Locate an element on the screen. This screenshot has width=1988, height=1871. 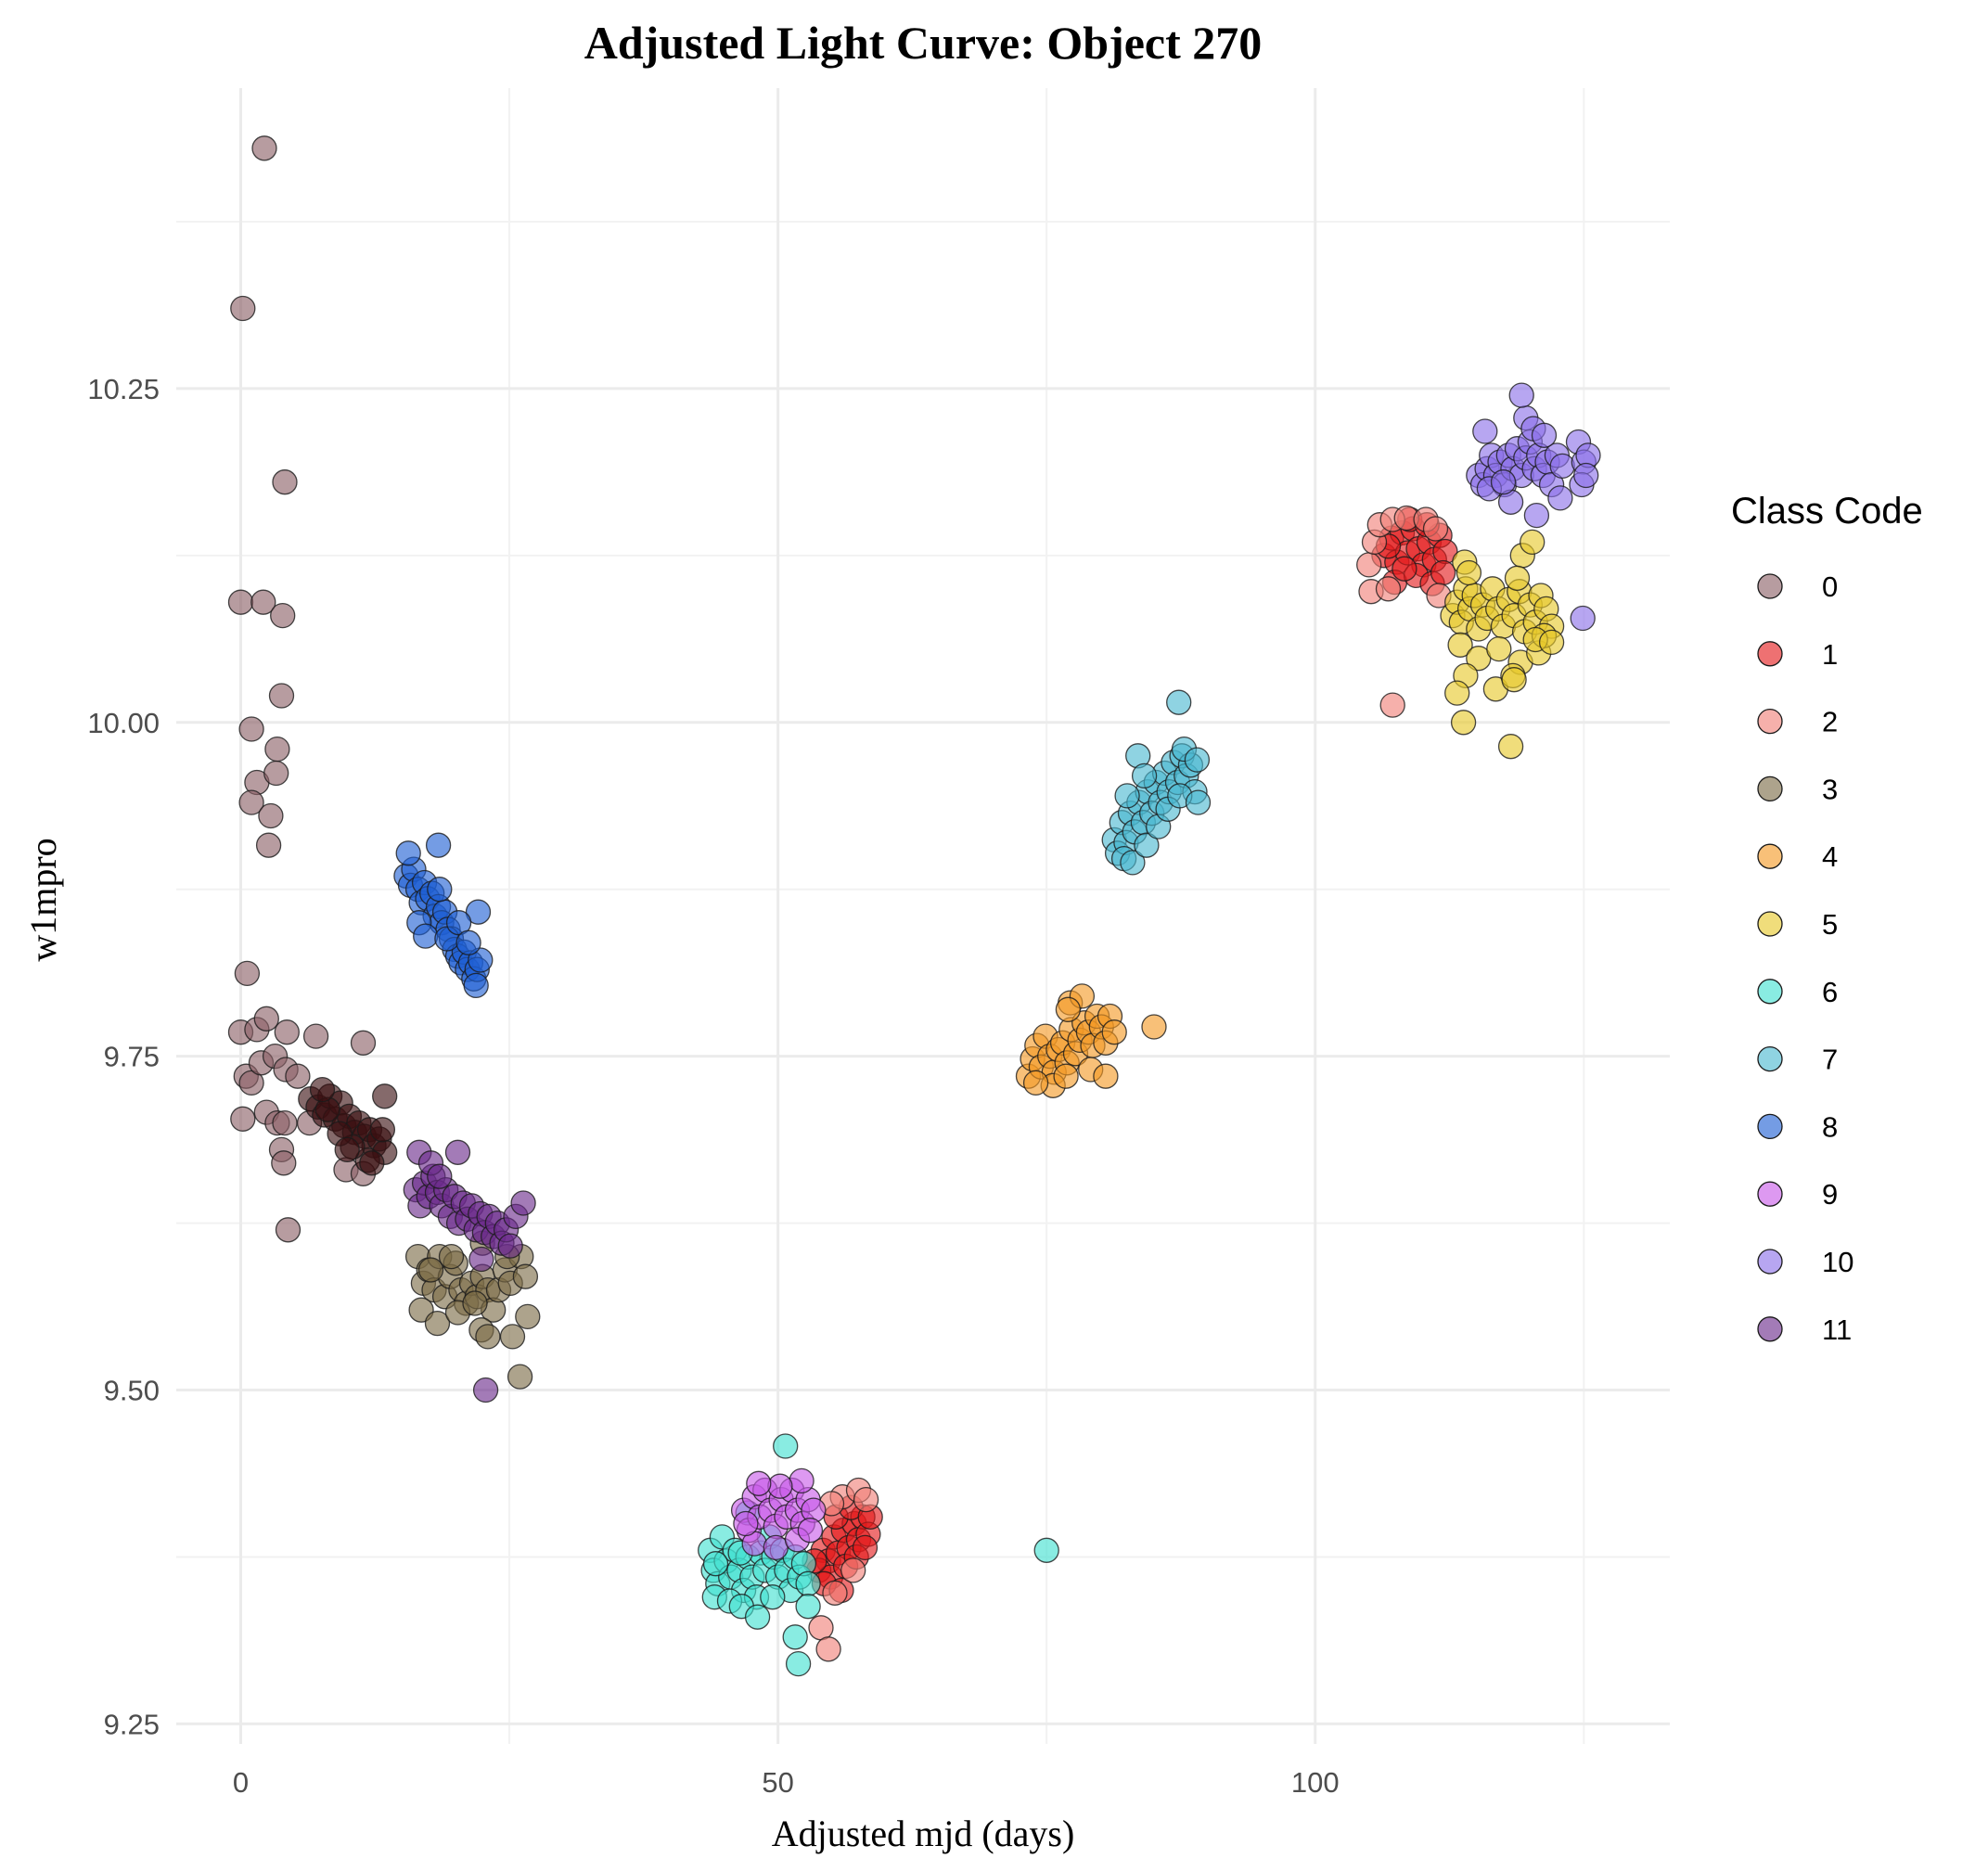
y-axis-title: w1mpro is located at coordinates (43, 900).